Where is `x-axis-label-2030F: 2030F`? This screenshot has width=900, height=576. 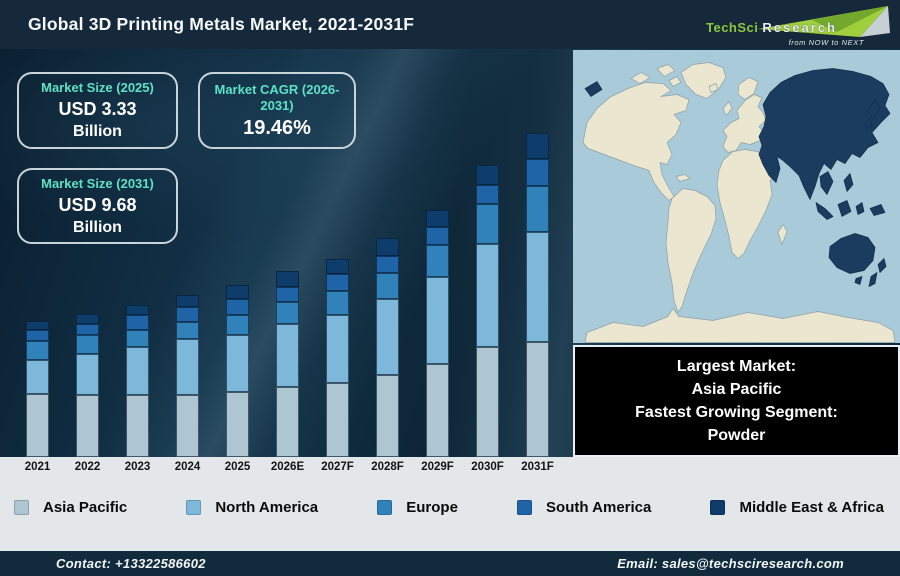
x-axis-label-2030F: 2030F is located at coordinates (487, 467).